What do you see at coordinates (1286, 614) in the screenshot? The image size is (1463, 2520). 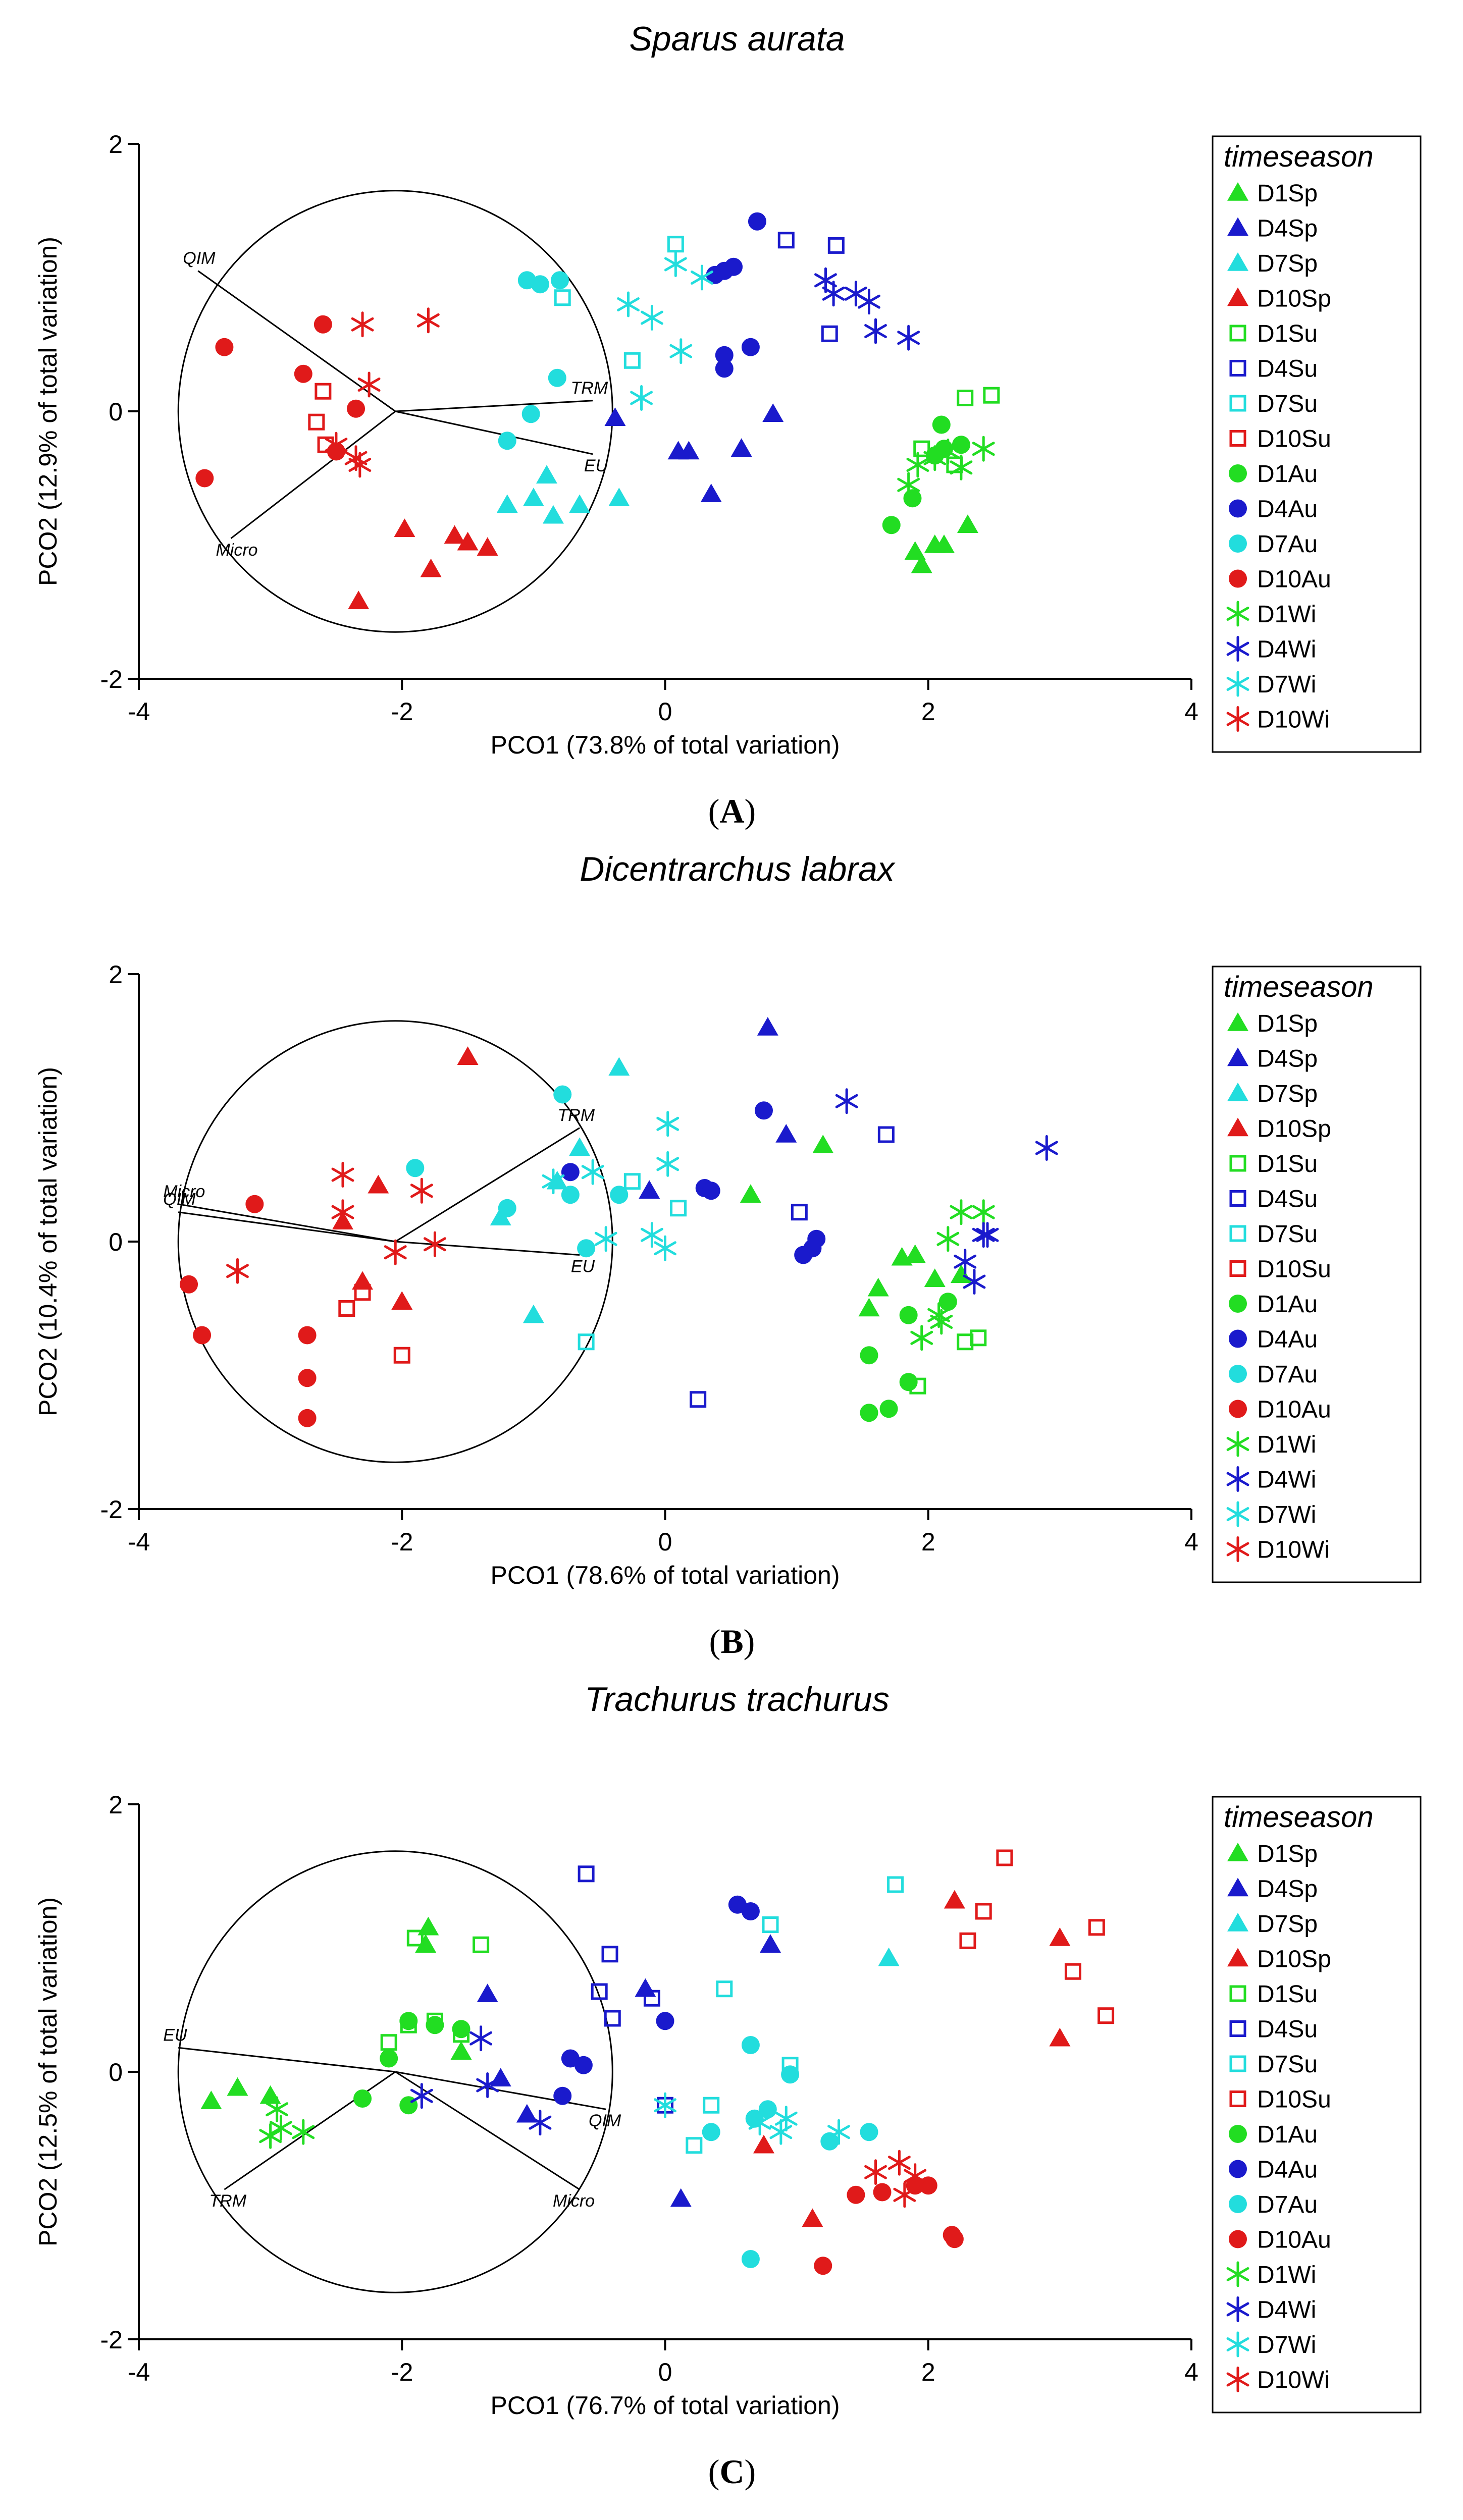 I see `legend-item-label: D1Wi` at bounding box center [1286, 614].